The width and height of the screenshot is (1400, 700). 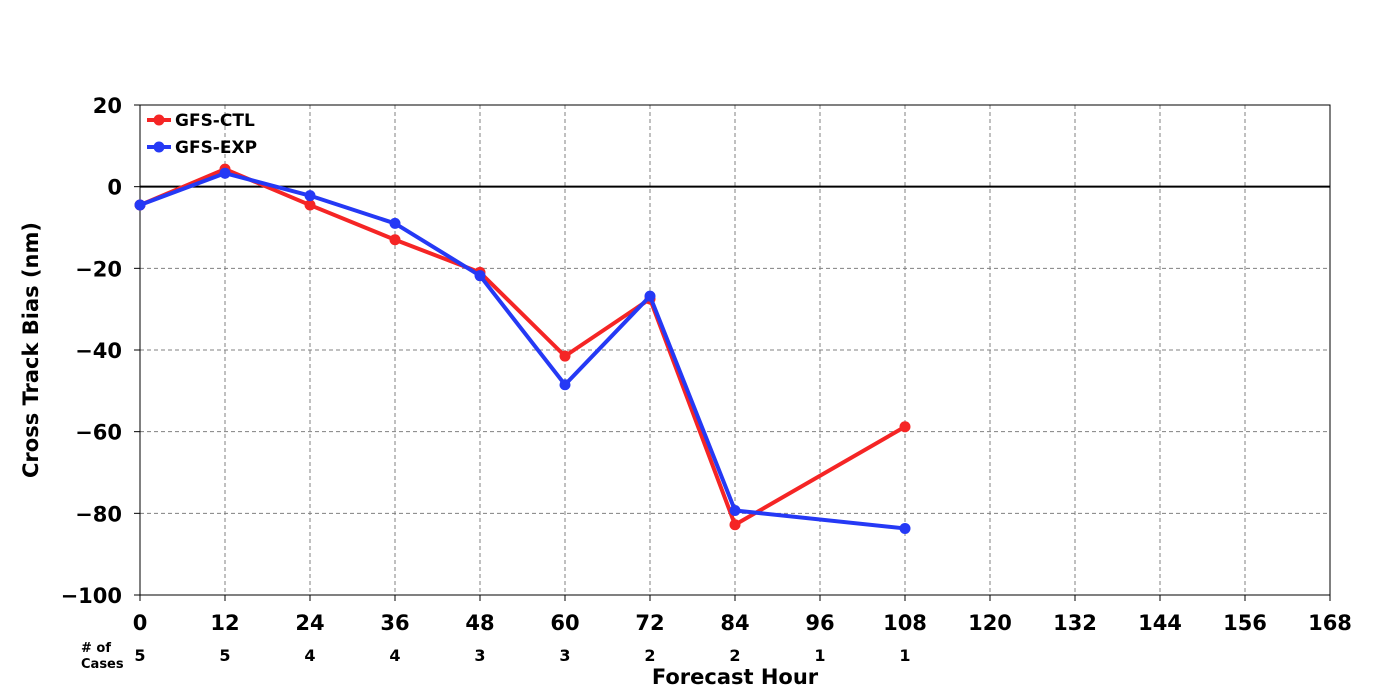 I want to click on x-tick-label: 0, so click(x=140, y=623).